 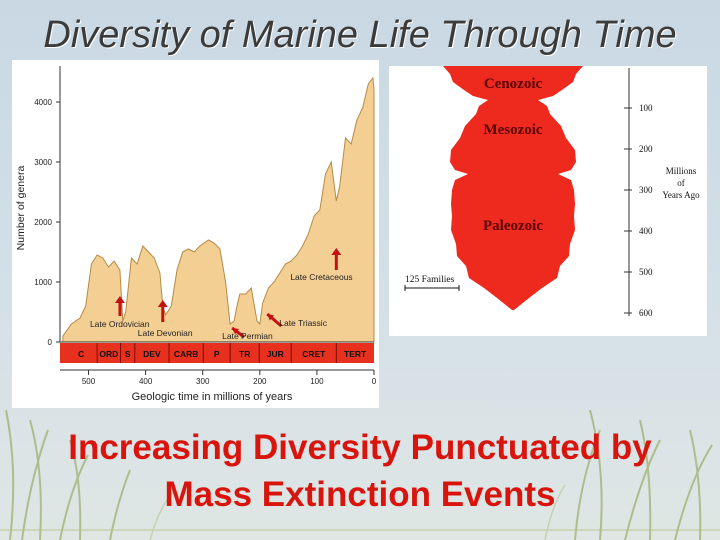 I want to click on y-tick-label: 3000, so click(x=43, y=162).